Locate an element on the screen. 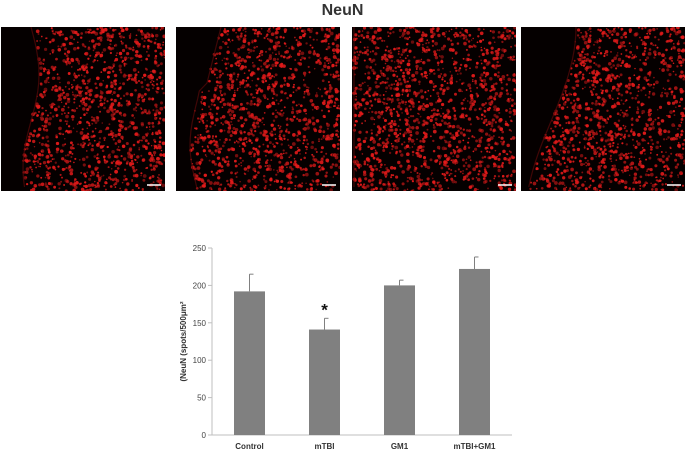 This screenshot has height=451, width=685. y-tick-label: 200 is located at coordinates (200, 285).